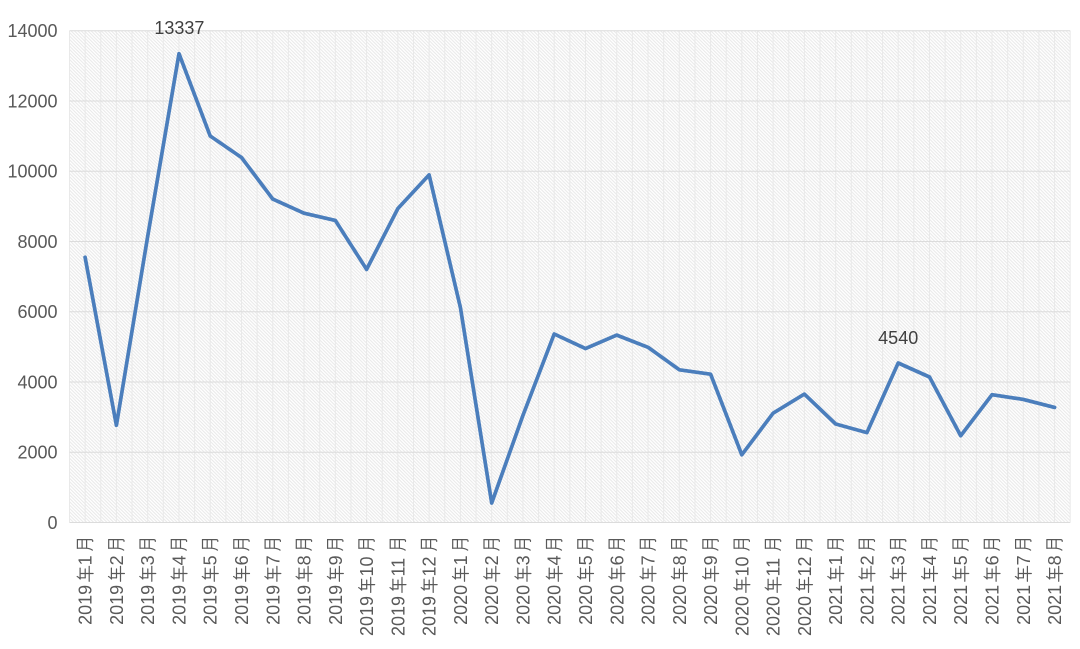 The width and height of the screenshot is (1080, 649). What do you see at coordinates (37, 382) in the screenshot?
I see `svg-text: 4000` at bounding box center [37, 382].